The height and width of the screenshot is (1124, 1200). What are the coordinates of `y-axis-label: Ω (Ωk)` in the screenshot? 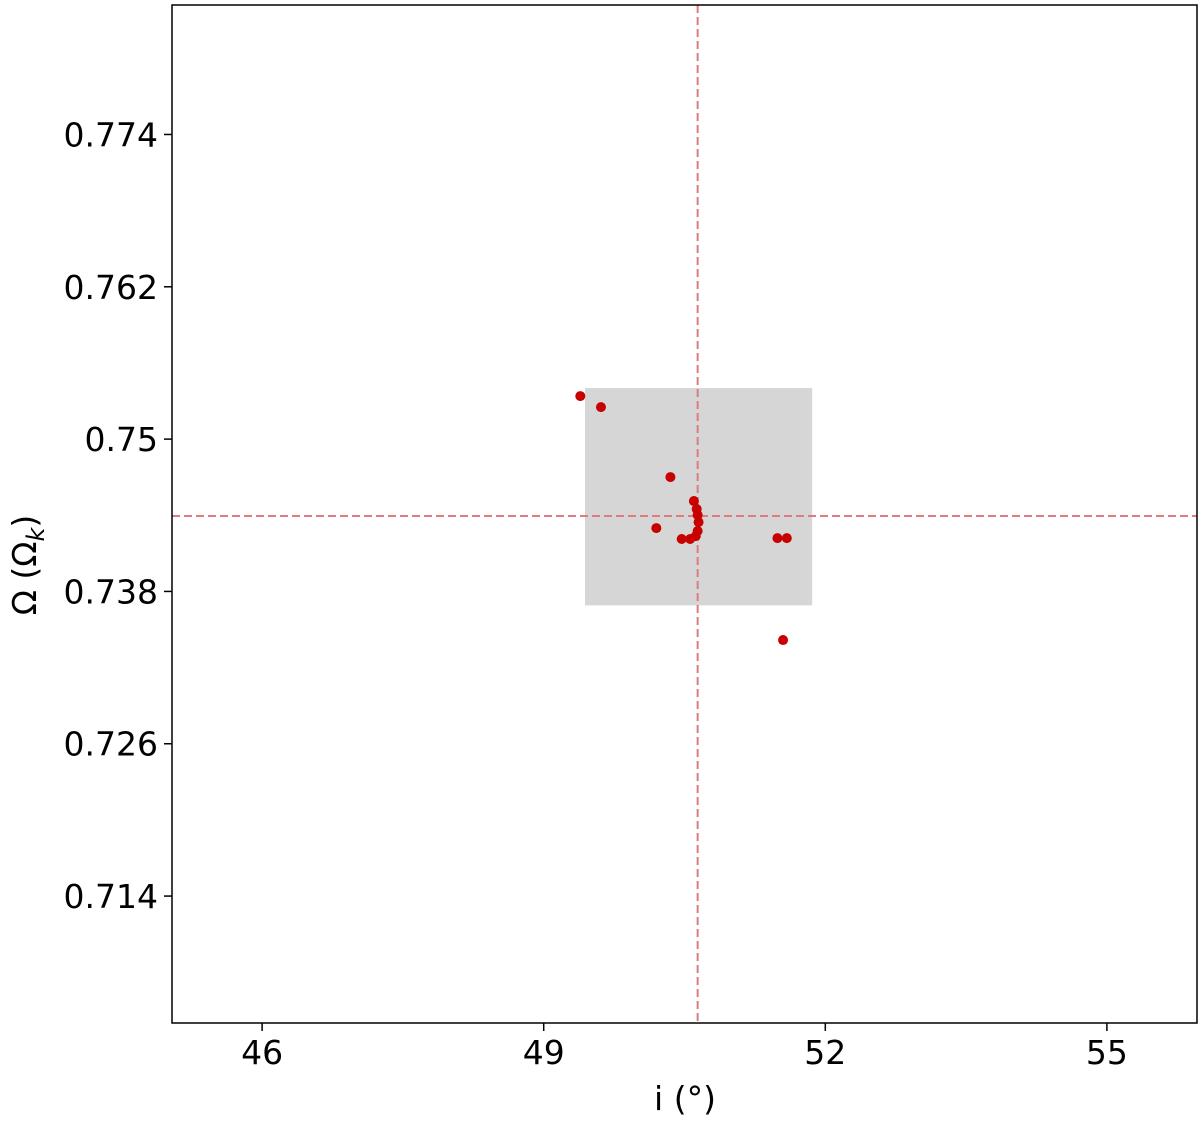 It's located at (27, 565).